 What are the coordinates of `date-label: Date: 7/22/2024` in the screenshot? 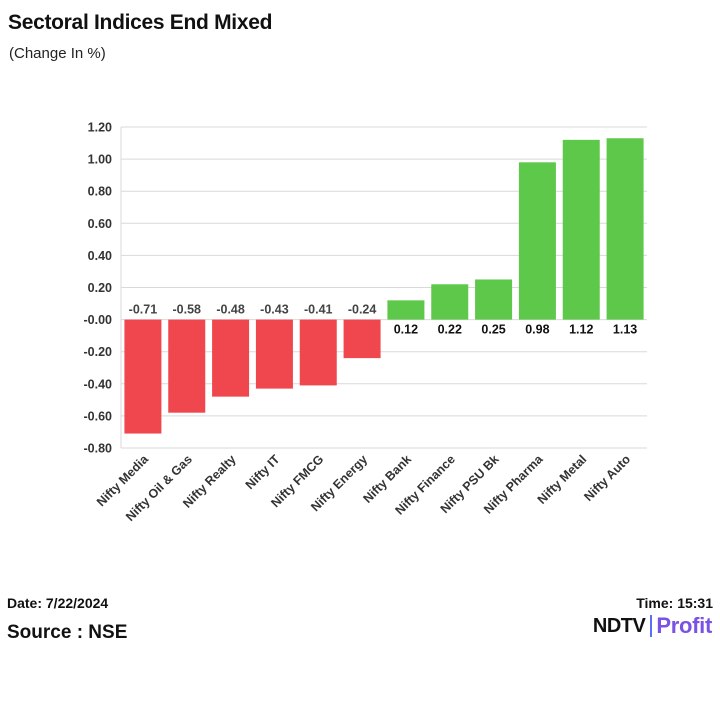 It's located at (58, 603).